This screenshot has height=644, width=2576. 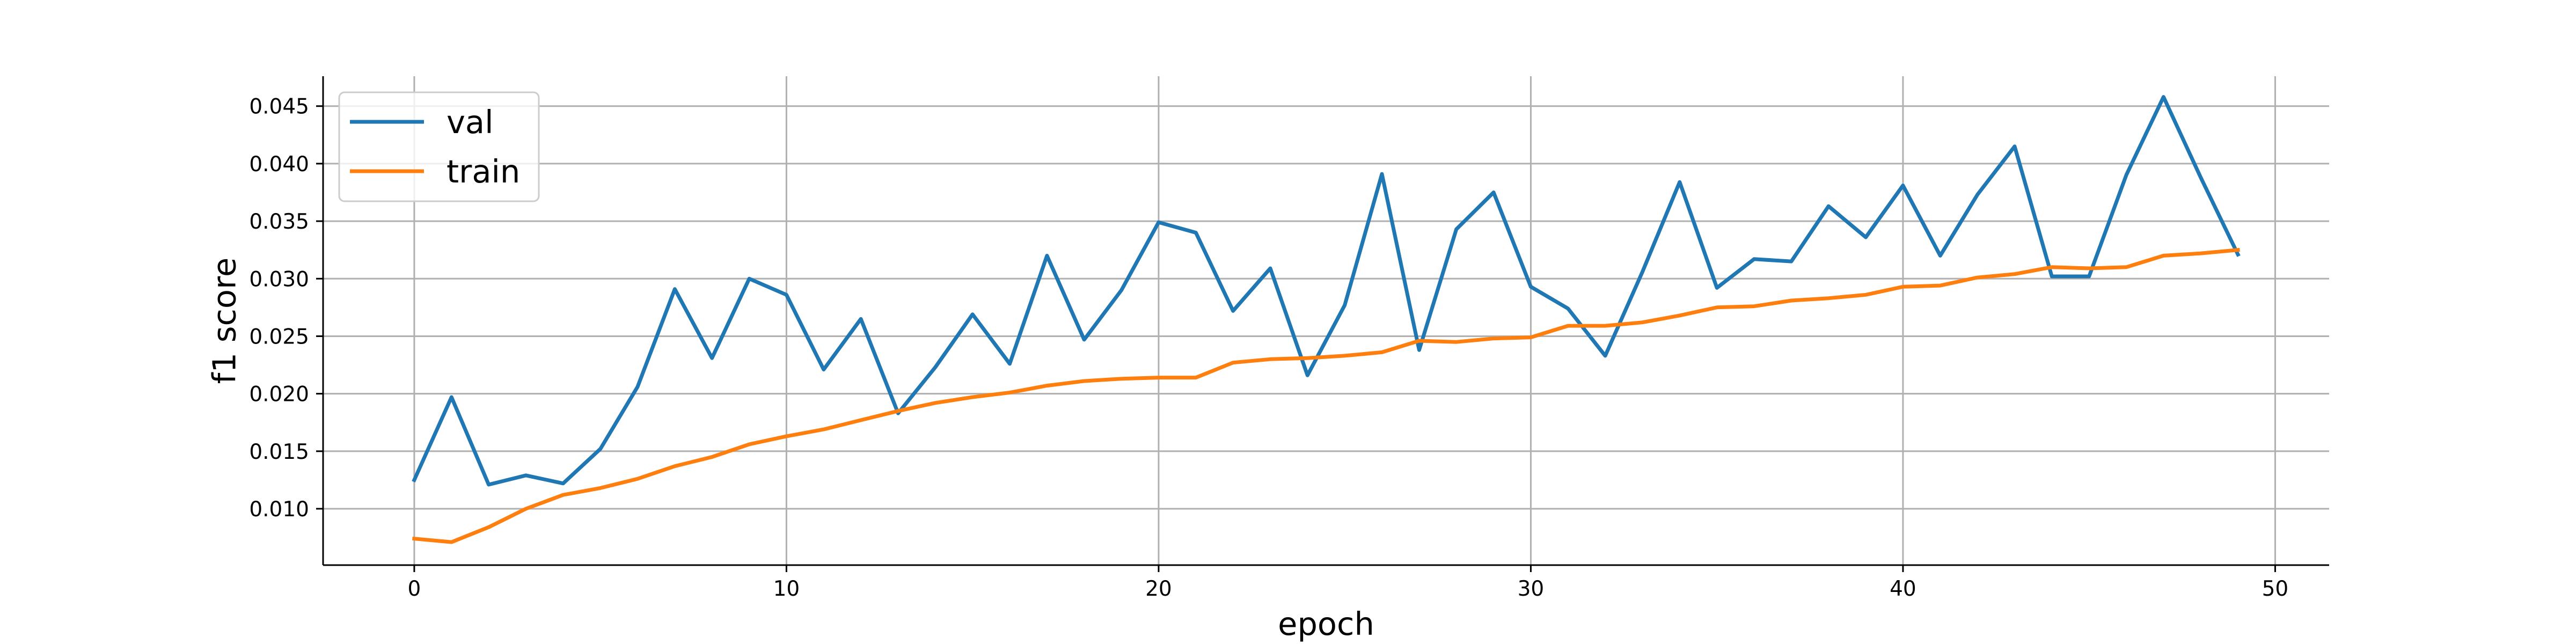 What do you see at coordinates (470, 122) in the screenshot?
I see `legend-label-val: val` at bounding box center [470, 122].